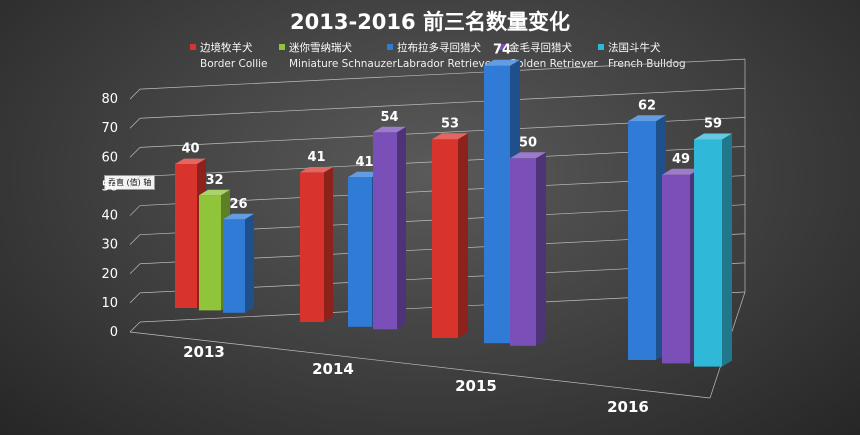 The height and width of the screenshot is (435, 860). Describe the element at coordinates (226, 48) in the screenshot. I see `legend-label-zh: 边境牧羊犬` at that location.